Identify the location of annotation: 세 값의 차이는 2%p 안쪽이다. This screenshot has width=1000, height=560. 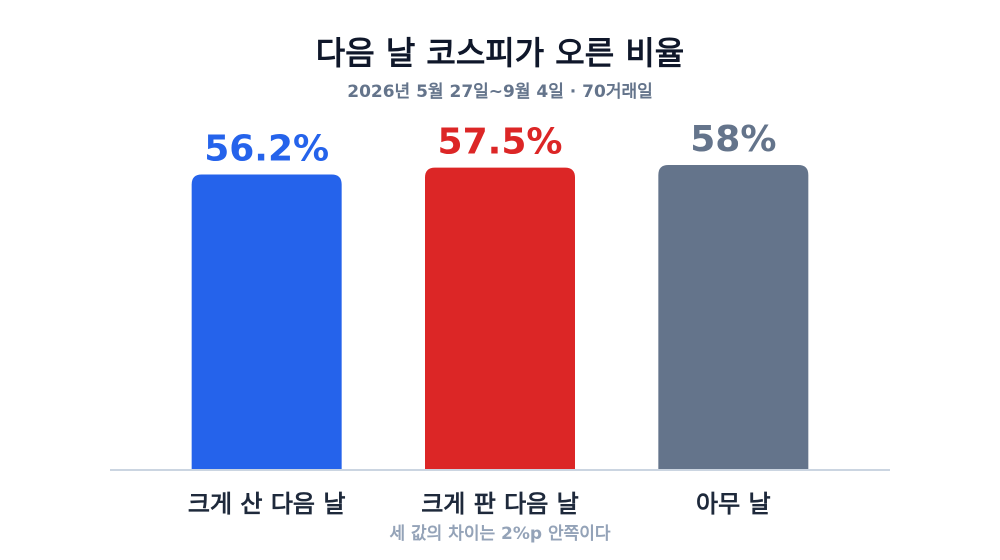
(499, 534).